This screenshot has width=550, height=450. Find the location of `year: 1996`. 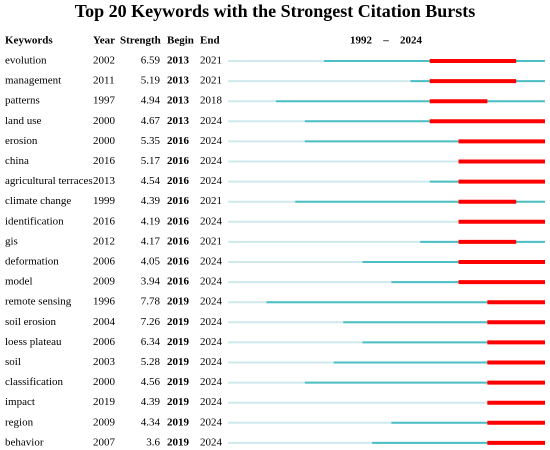

year: 1996 is located at coordinates (104, 302).